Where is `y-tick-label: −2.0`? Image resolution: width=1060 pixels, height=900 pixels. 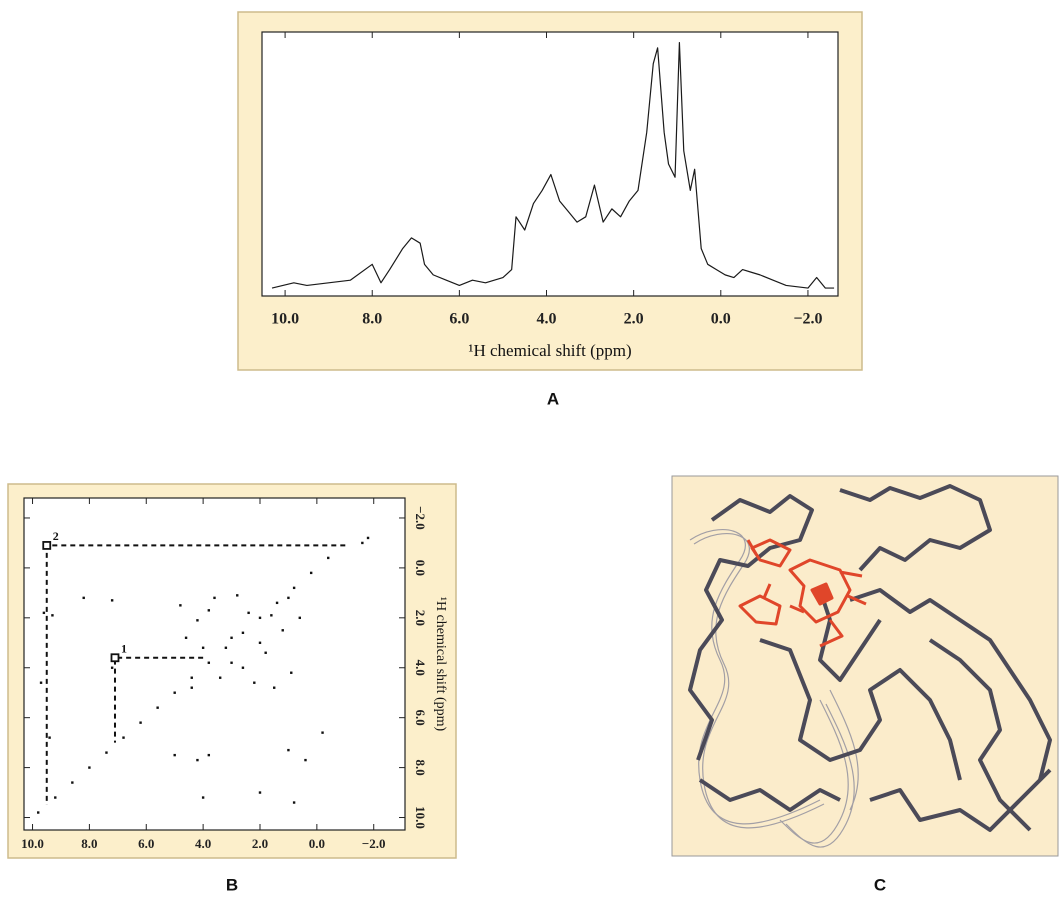 y-tick-label: −2.0 is located at coordinates (420, 518).